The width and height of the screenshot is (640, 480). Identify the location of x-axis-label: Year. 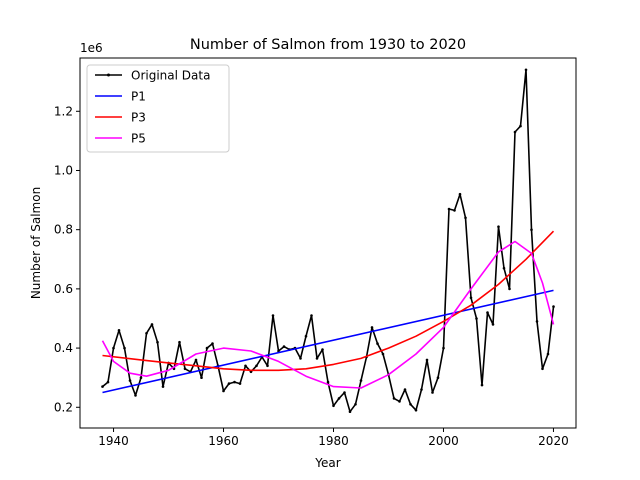
(327, 463).